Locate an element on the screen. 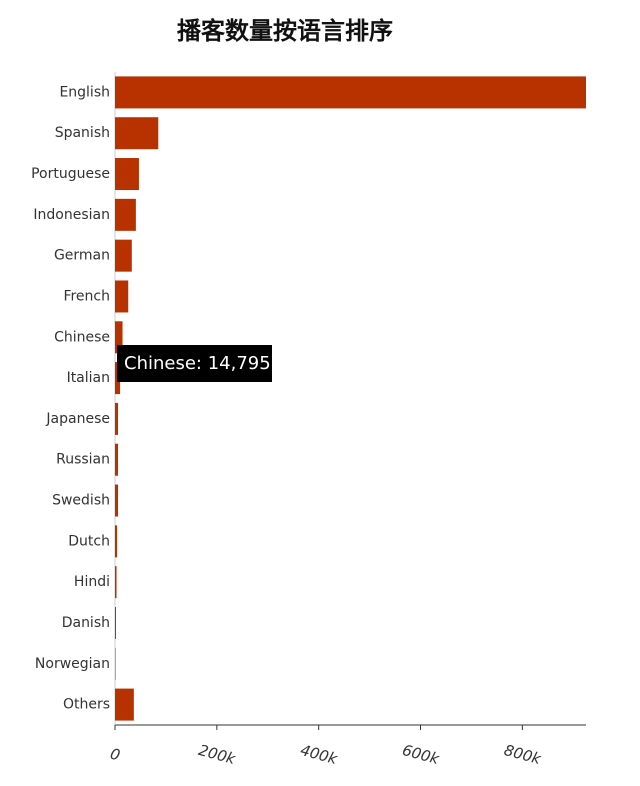  y-tick-label: Chinese is located at coordinates (82, 337).